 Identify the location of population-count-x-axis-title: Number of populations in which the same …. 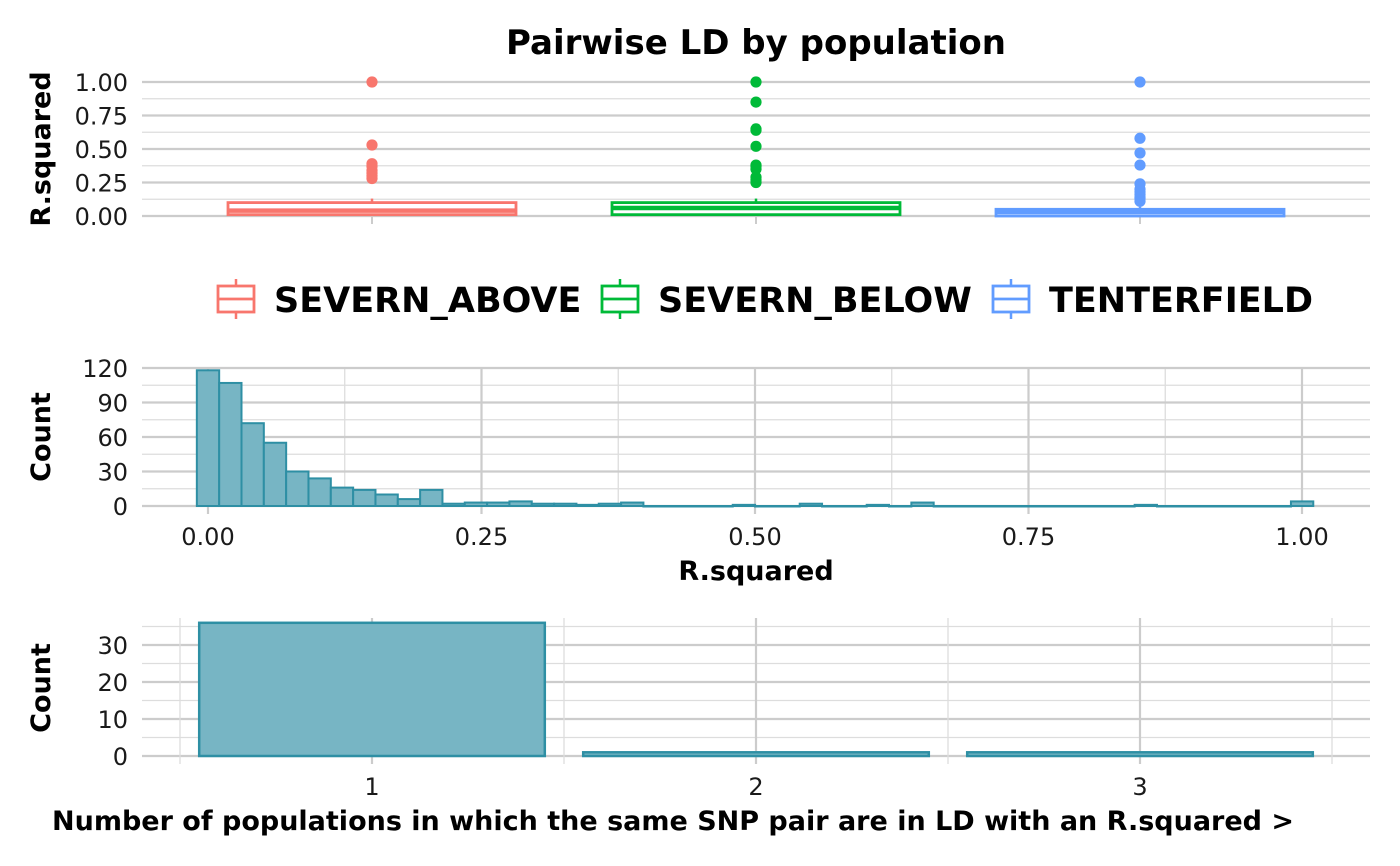
(673, 821).